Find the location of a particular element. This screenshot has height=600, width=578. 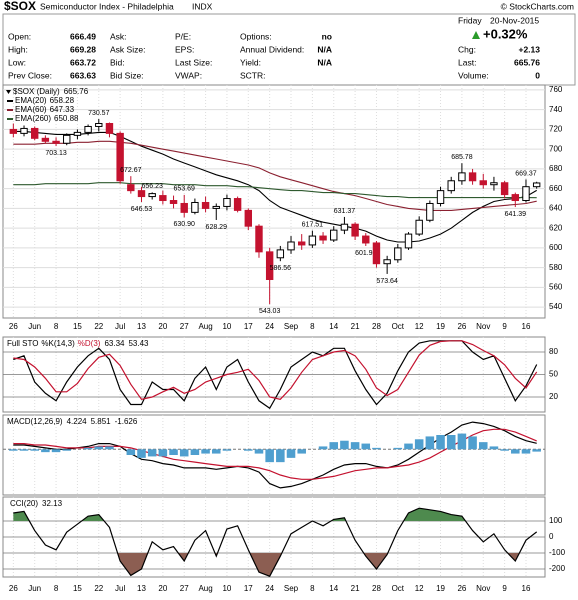

x-tick-label: 21 is located at coordinates (355, 326).